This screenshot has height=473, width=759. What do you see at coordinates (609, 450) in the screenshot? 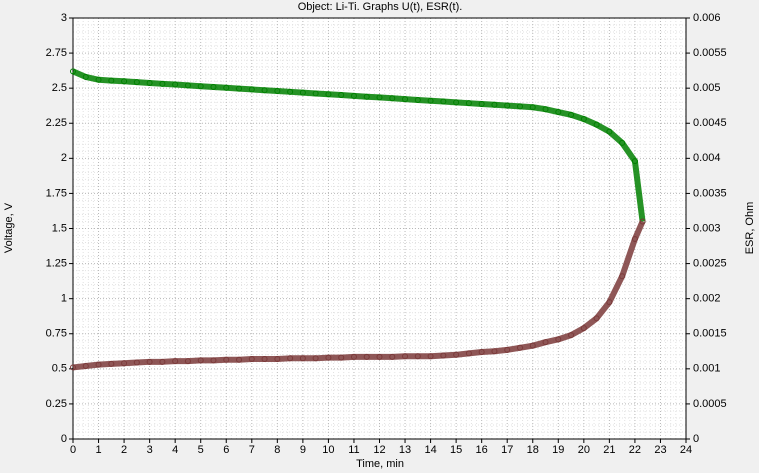
I see `x-tick-label: 21` at bounding box center [609, 450].